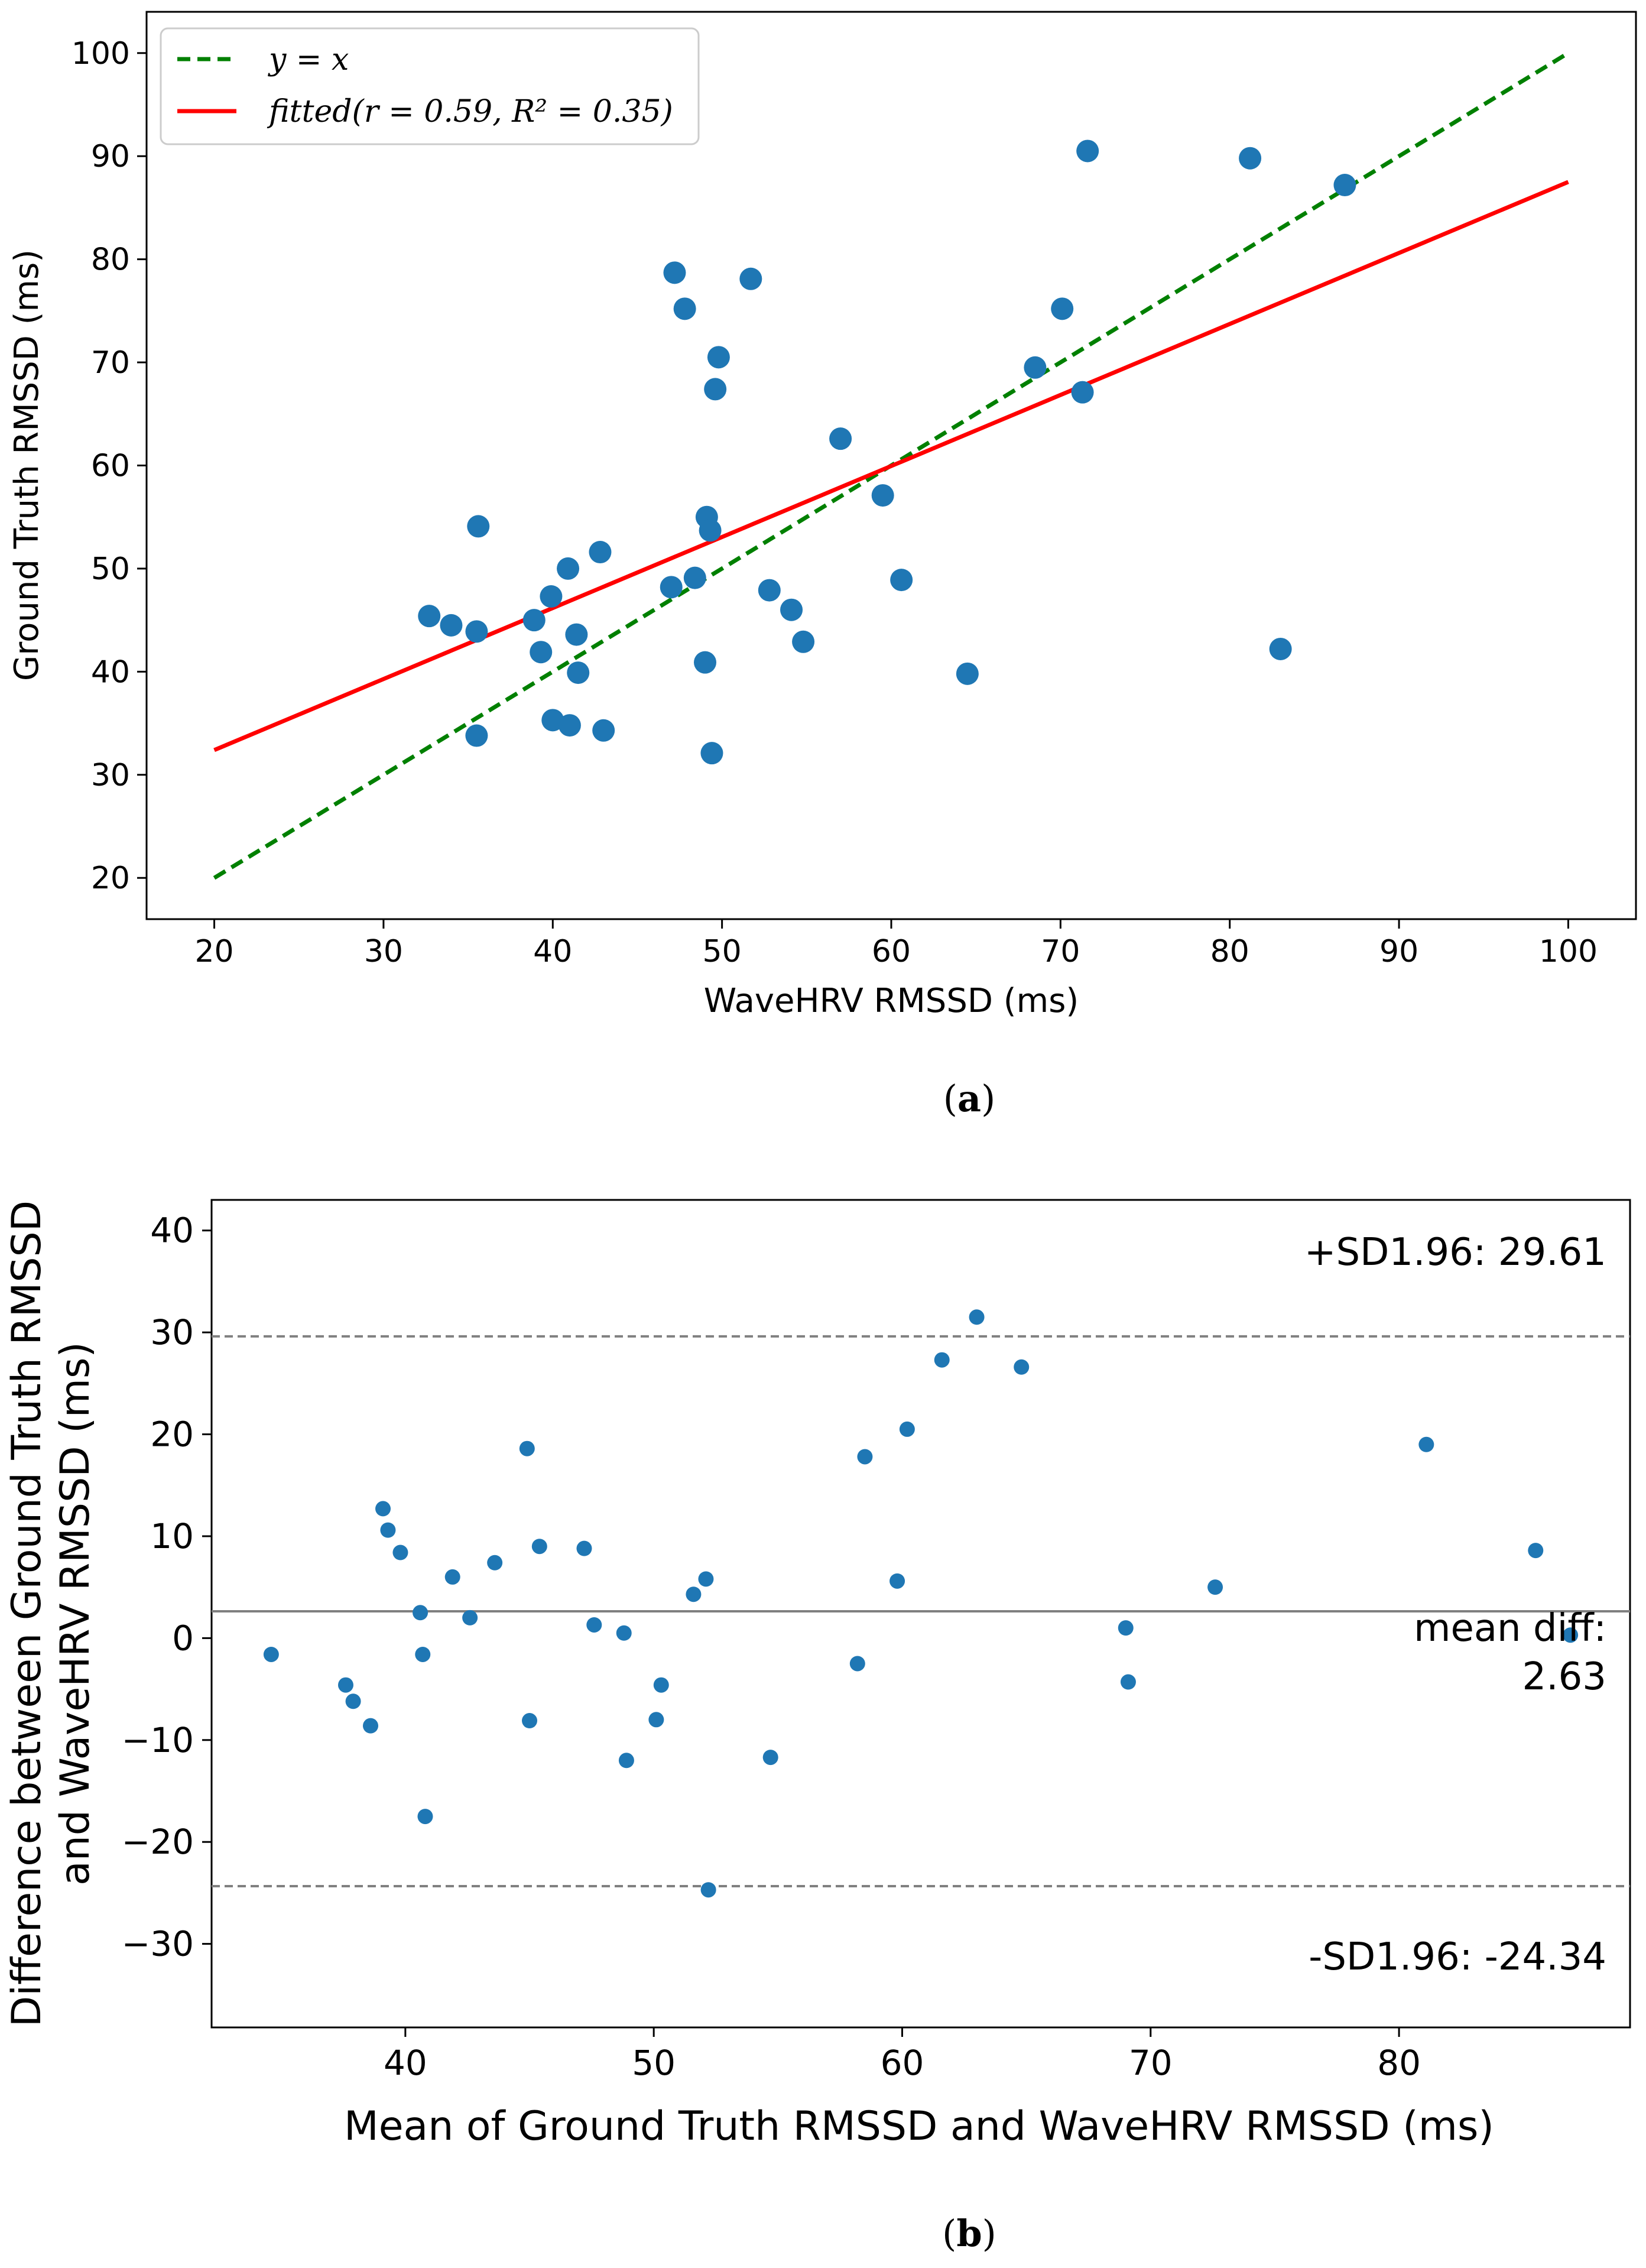  What do you see at coordinates (552, 951) in the screenshot?
I see `x-tick-label-a: 40` at bounding box center [552, 951].